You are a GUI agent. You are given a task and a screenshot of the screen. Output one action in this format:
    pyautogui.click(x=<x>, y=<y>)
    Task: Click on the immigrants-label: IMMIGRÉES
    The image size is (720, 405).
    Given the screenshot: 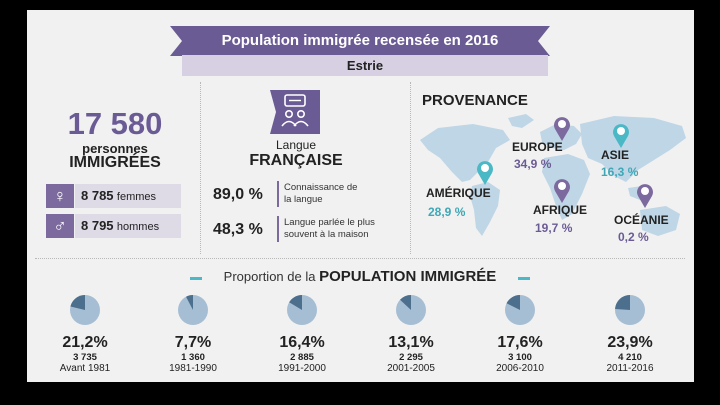 What is the action you would take?
    pyautogui.click(x=115, y=162)
    